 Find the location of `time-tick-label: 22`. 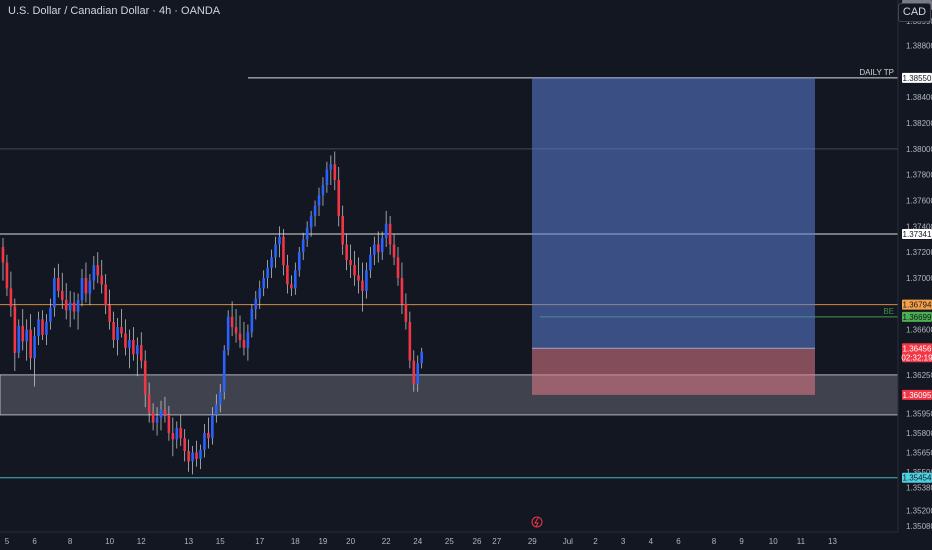

time-tick-label: 22 is located at coordinates (386, 541).